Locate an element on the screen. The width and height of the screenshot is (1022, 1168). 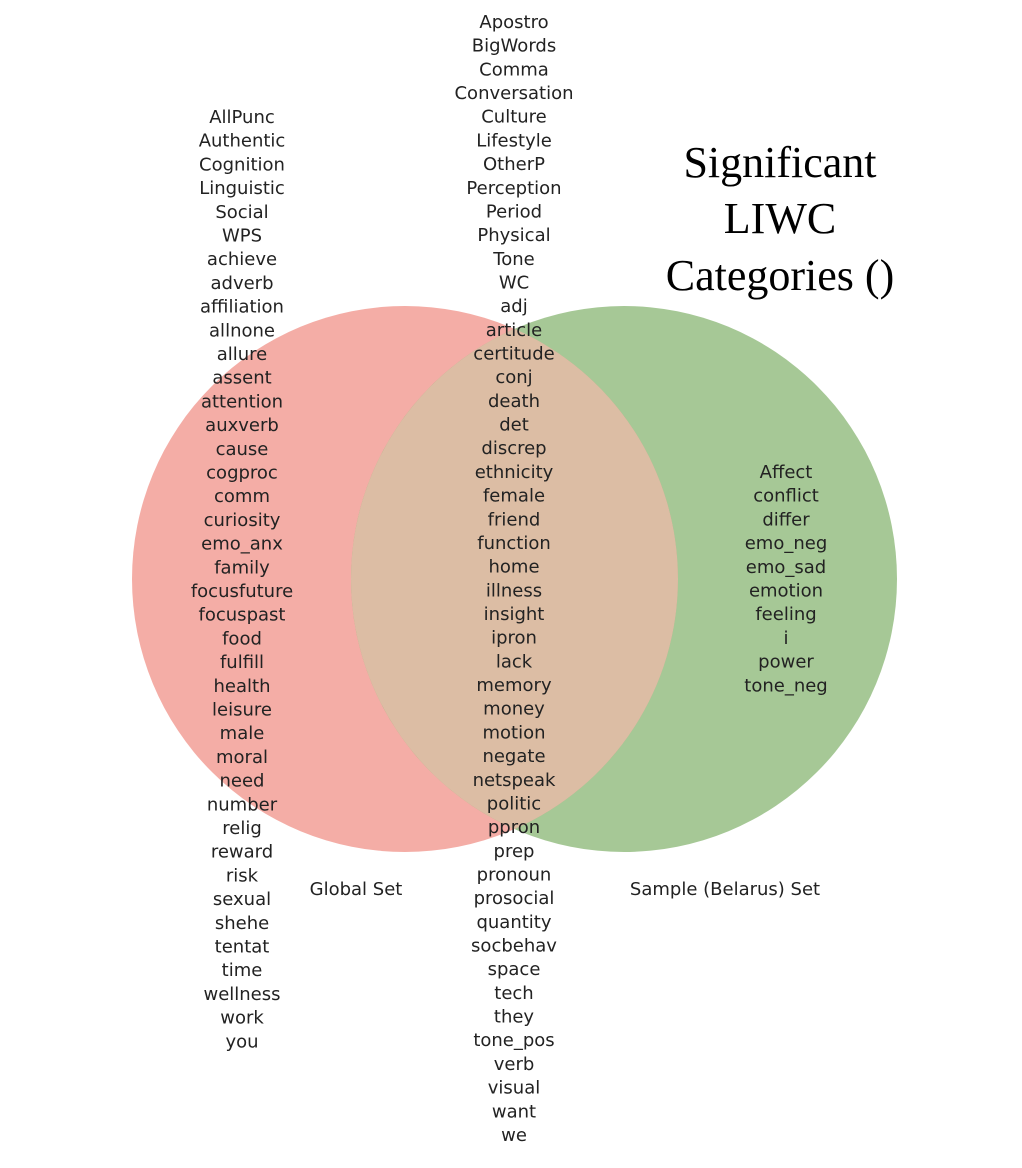
global-only-word: Social is located at coordinates (241, 212).